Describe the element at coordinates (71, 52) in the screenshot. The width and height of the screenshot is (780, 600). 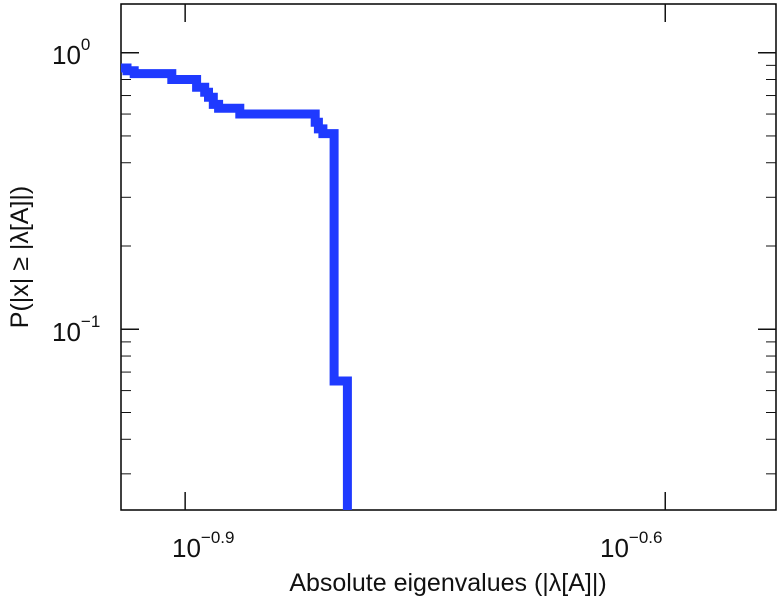
I see `y-tick-label-1: 10⁰` at that location.